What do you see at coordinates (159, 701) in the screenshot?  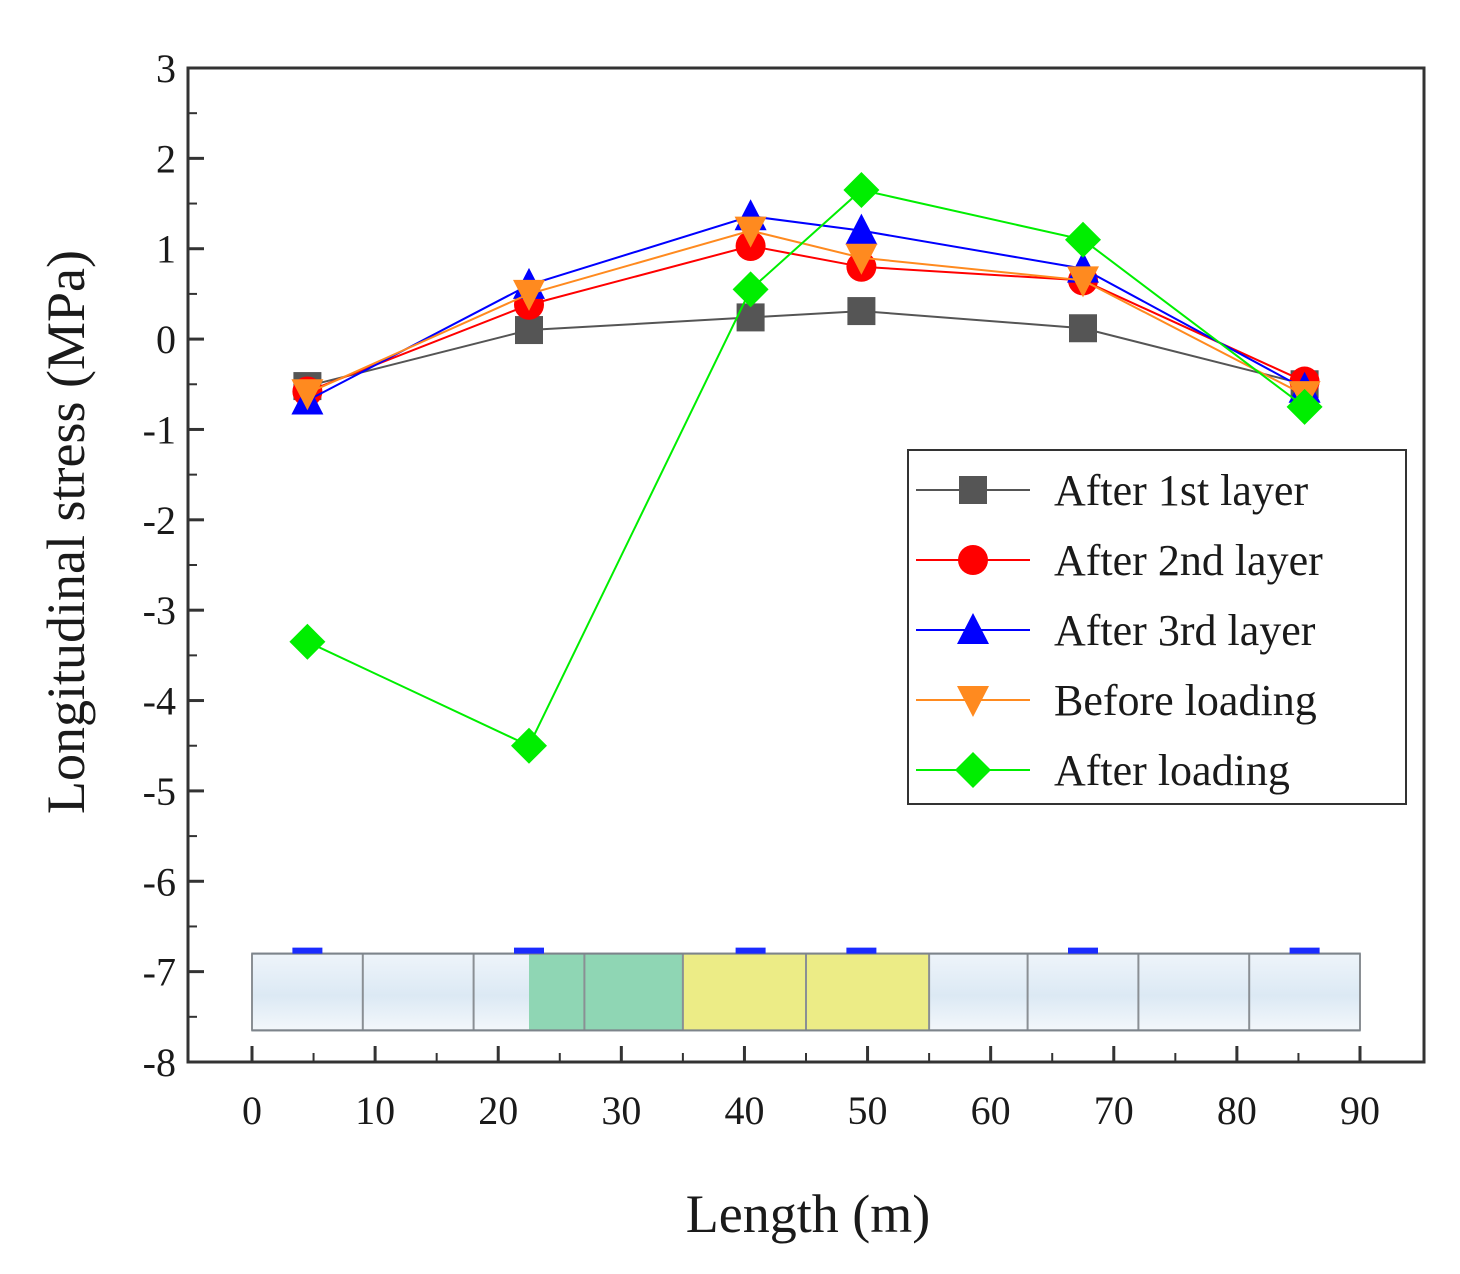 I see `y-tick-label: -4` at bounding box center [159, 701].